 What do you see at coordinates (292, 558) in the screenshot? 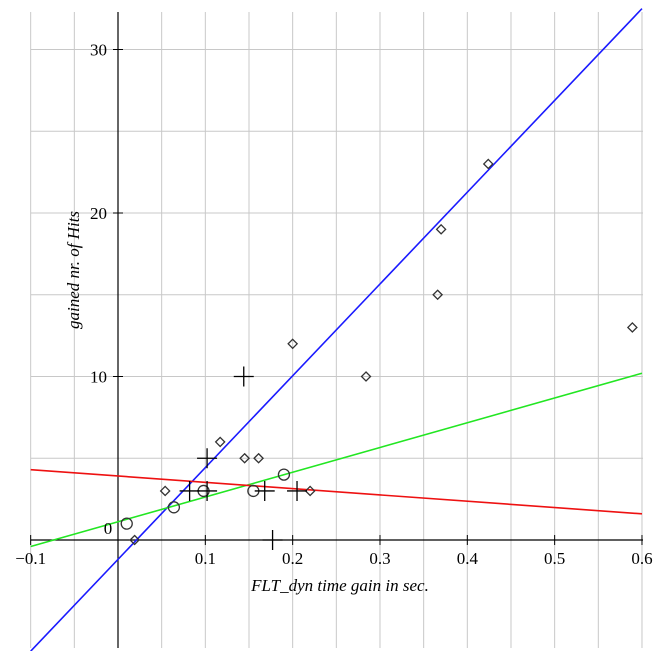
I see `x-tick-label: 0.2` at bounding box center [292, 558].